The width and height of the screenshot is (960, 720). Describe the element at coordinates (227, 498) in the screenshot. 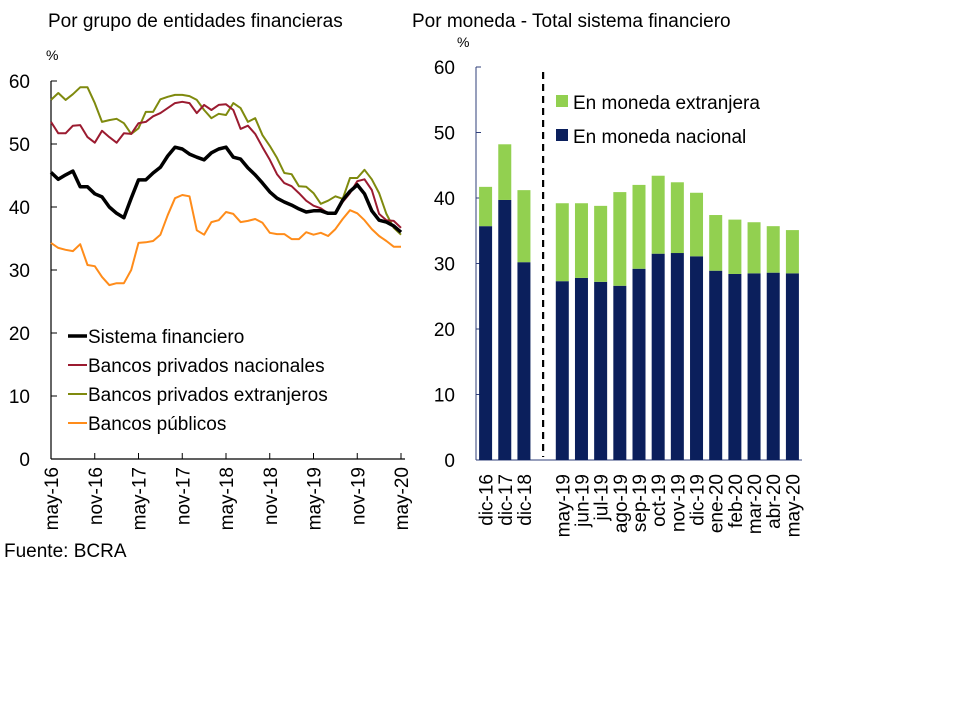

I see `x-tick-label: may-18` at that location.